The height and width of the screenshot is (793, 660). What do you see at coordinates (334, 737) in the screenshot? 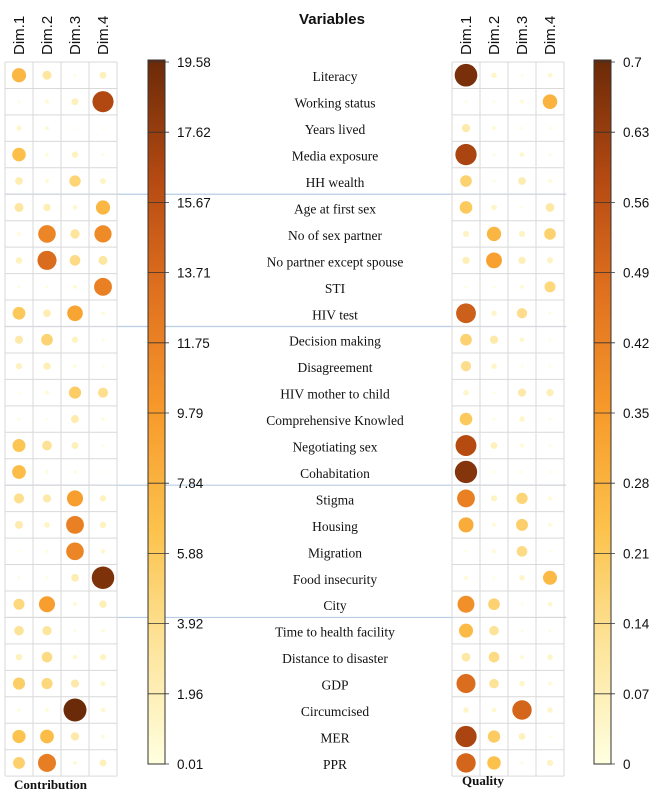
I see `variable-label: MER` at bounding box center [334, 737].